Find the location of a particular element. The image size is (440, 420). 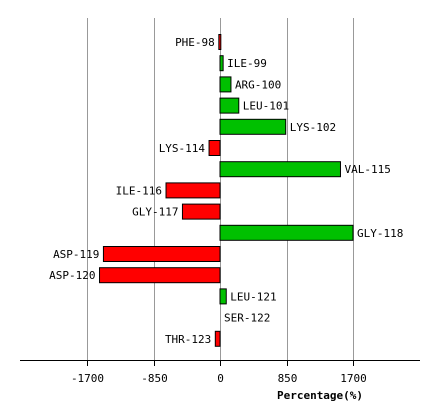

bar-label-ile-99: ILE-99 is located at coordinates (247, 63).